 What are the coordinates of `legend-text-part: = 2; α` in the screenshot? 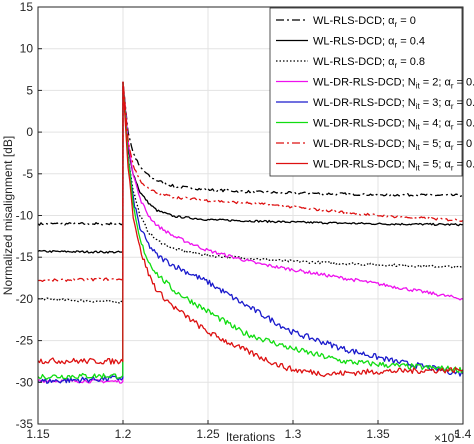 It's located at (436, 83).